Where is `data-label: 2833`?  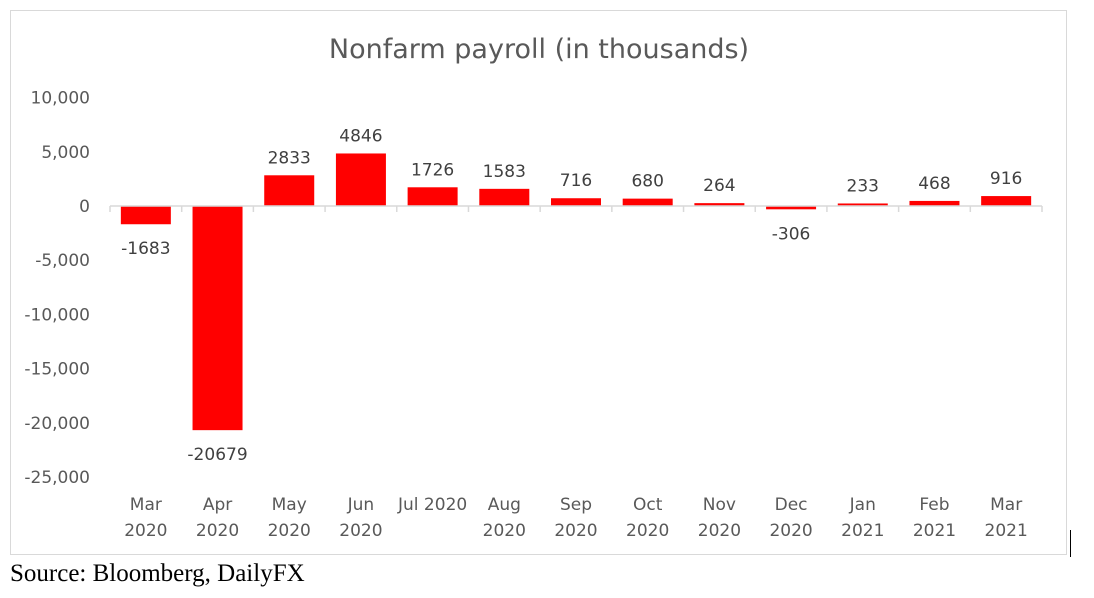 data-label: 2833 is located at coordinates (289, 158).